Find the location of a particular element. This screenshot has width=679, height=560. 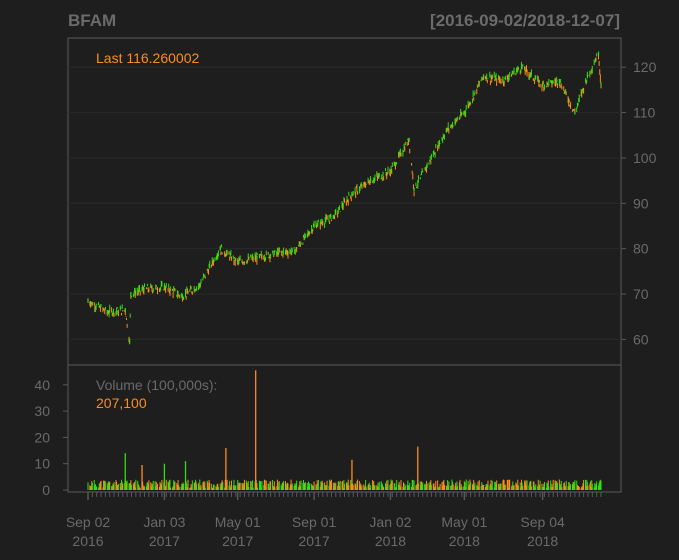

x-tick-label-year: 2016 is located at coordinates (87, 541).